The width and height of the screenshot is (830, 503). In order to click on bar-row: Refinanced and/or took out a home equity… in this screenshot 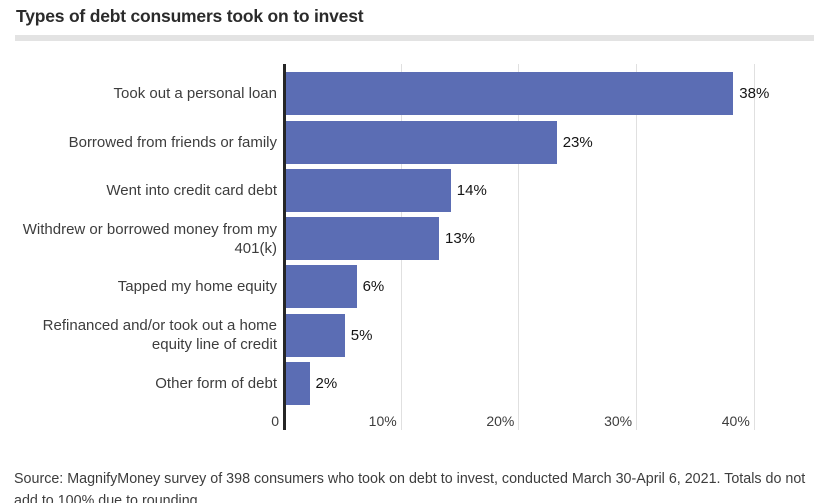, I will do `click(415, 335)`.